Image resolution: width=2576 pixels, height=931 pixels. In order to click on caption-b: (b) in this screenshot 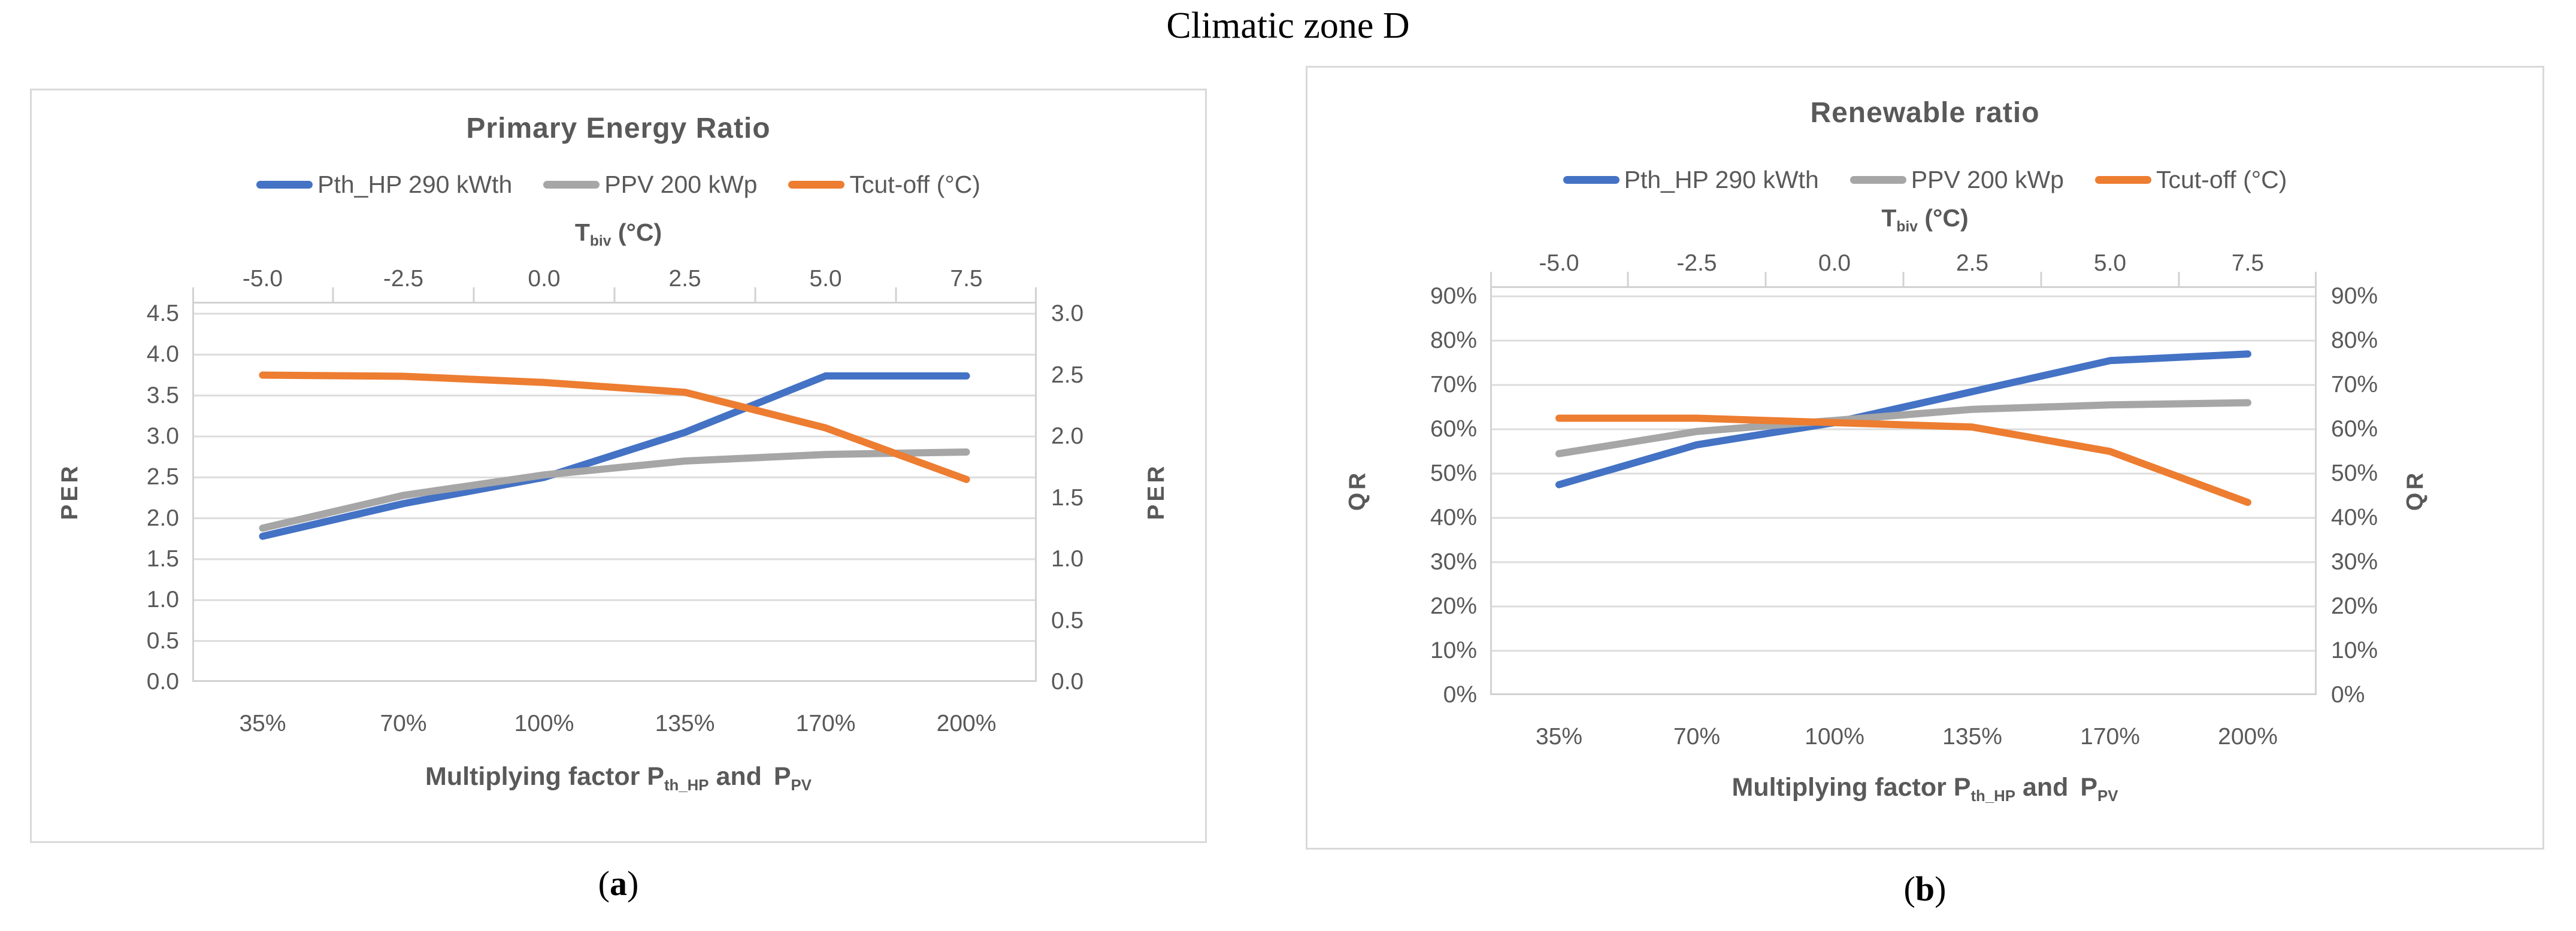, I will do `click(1925, 889)`.